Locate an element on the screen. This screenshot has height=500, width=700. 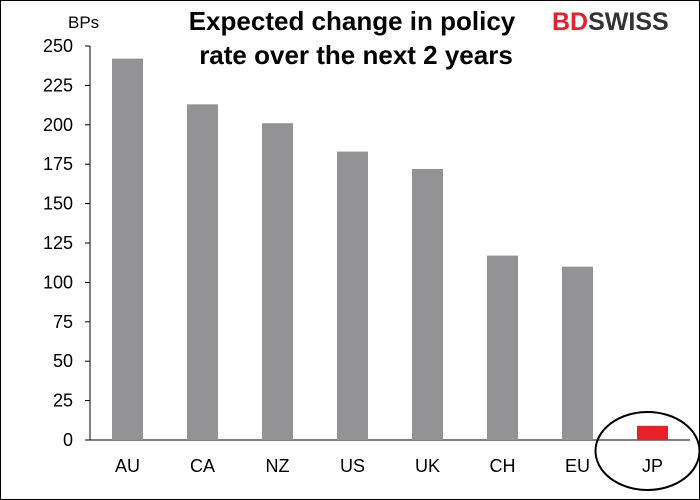
bar-ca is located at coordinates (202, 272).